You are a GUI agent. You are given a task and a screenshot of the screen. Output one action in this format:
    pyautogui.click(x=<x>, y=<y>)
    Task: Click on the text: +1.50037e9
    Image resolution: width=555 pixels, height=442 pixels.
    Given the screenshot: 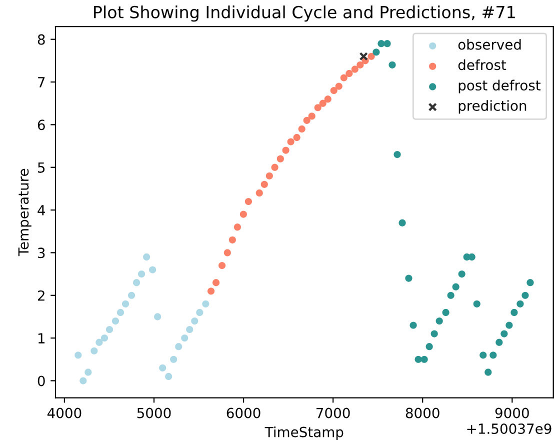 What is the action you would take?
    pyautogui.click(x=509, y=429)
    